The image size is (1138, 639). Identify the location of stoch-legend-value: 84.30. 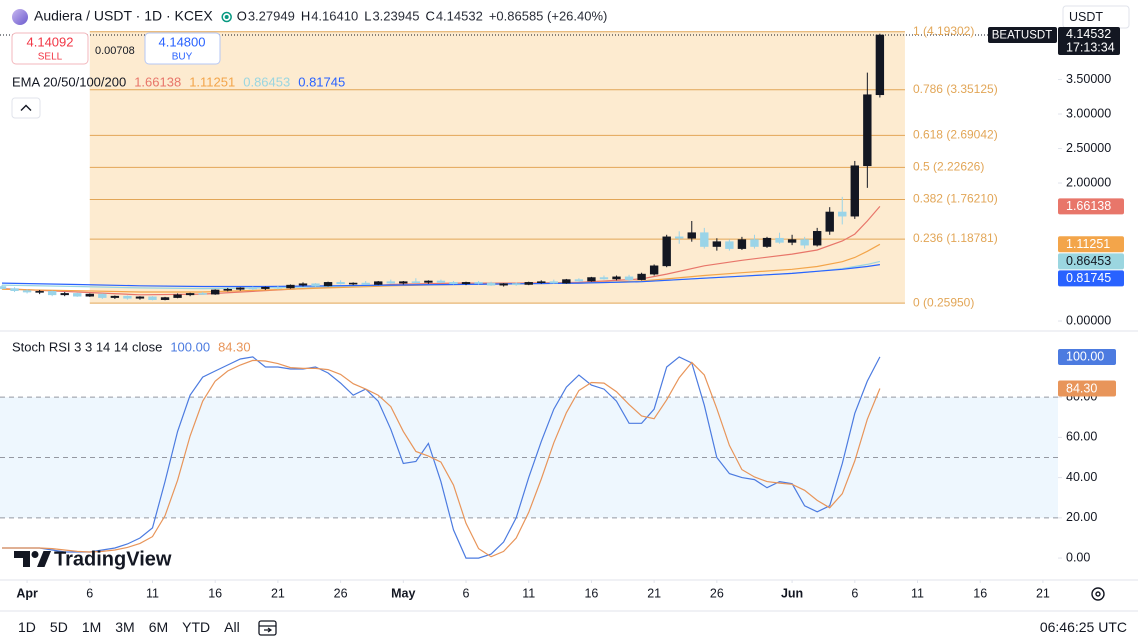
(234, 346).